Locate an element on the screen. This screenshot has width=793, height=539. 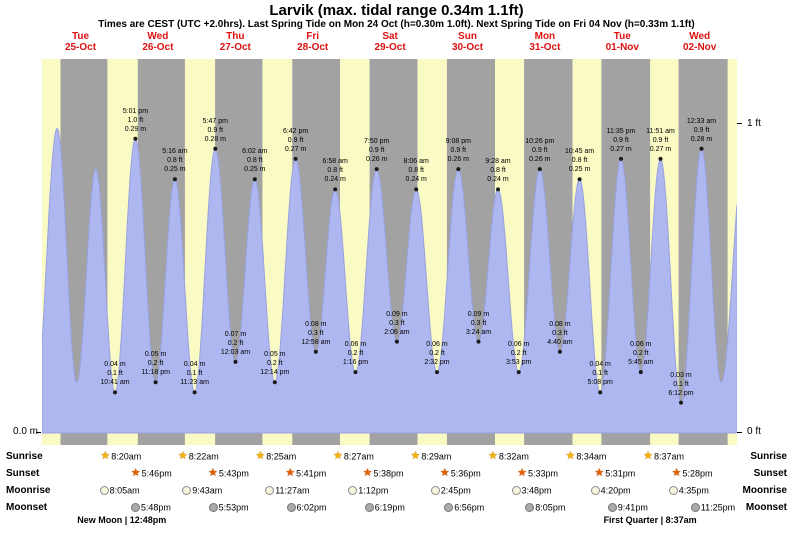
sunset-row-label-right: Sunset is located at coordinates (770, 473).